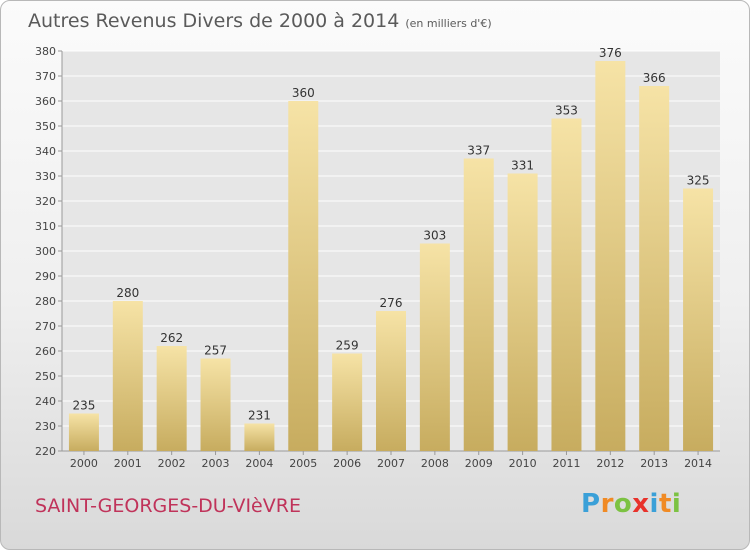 The height and width of the screenshot is (550, 750). Describe the element at coordinates (478, 151) in the screenshot. I see `data-label: 337` at that location.